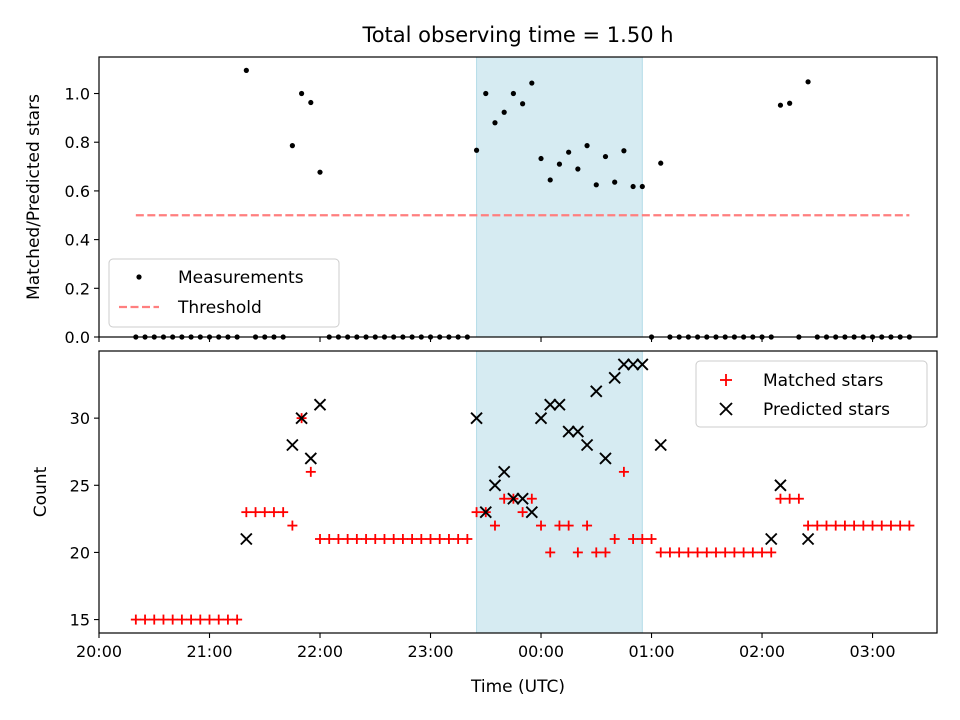 This screenshot has width=960, height=720. What do you see at coordinates (77, 142) in the screenshot?
I see `top-y-tick-label: 0.8` at bounding box center [77, 142].